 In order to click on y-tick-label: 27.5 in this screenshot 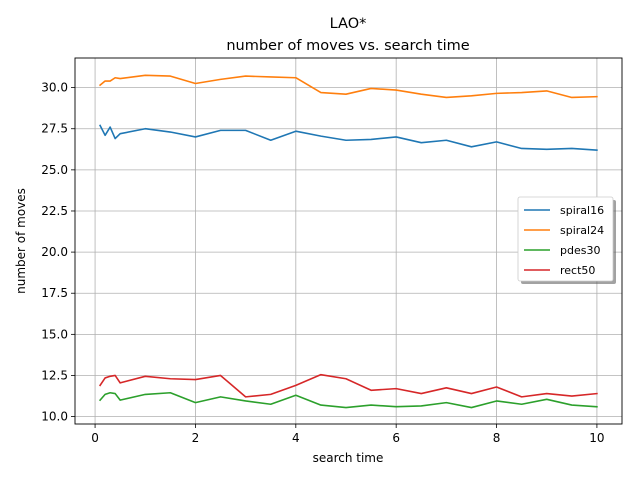, I will do `click(54, 129)`.